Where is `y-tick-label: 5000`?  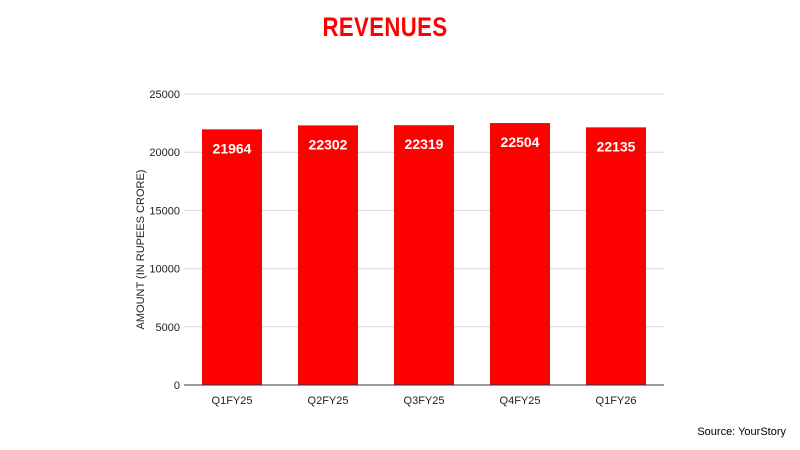
y-tick-label: 5000 is located at coordinates (168, 328).